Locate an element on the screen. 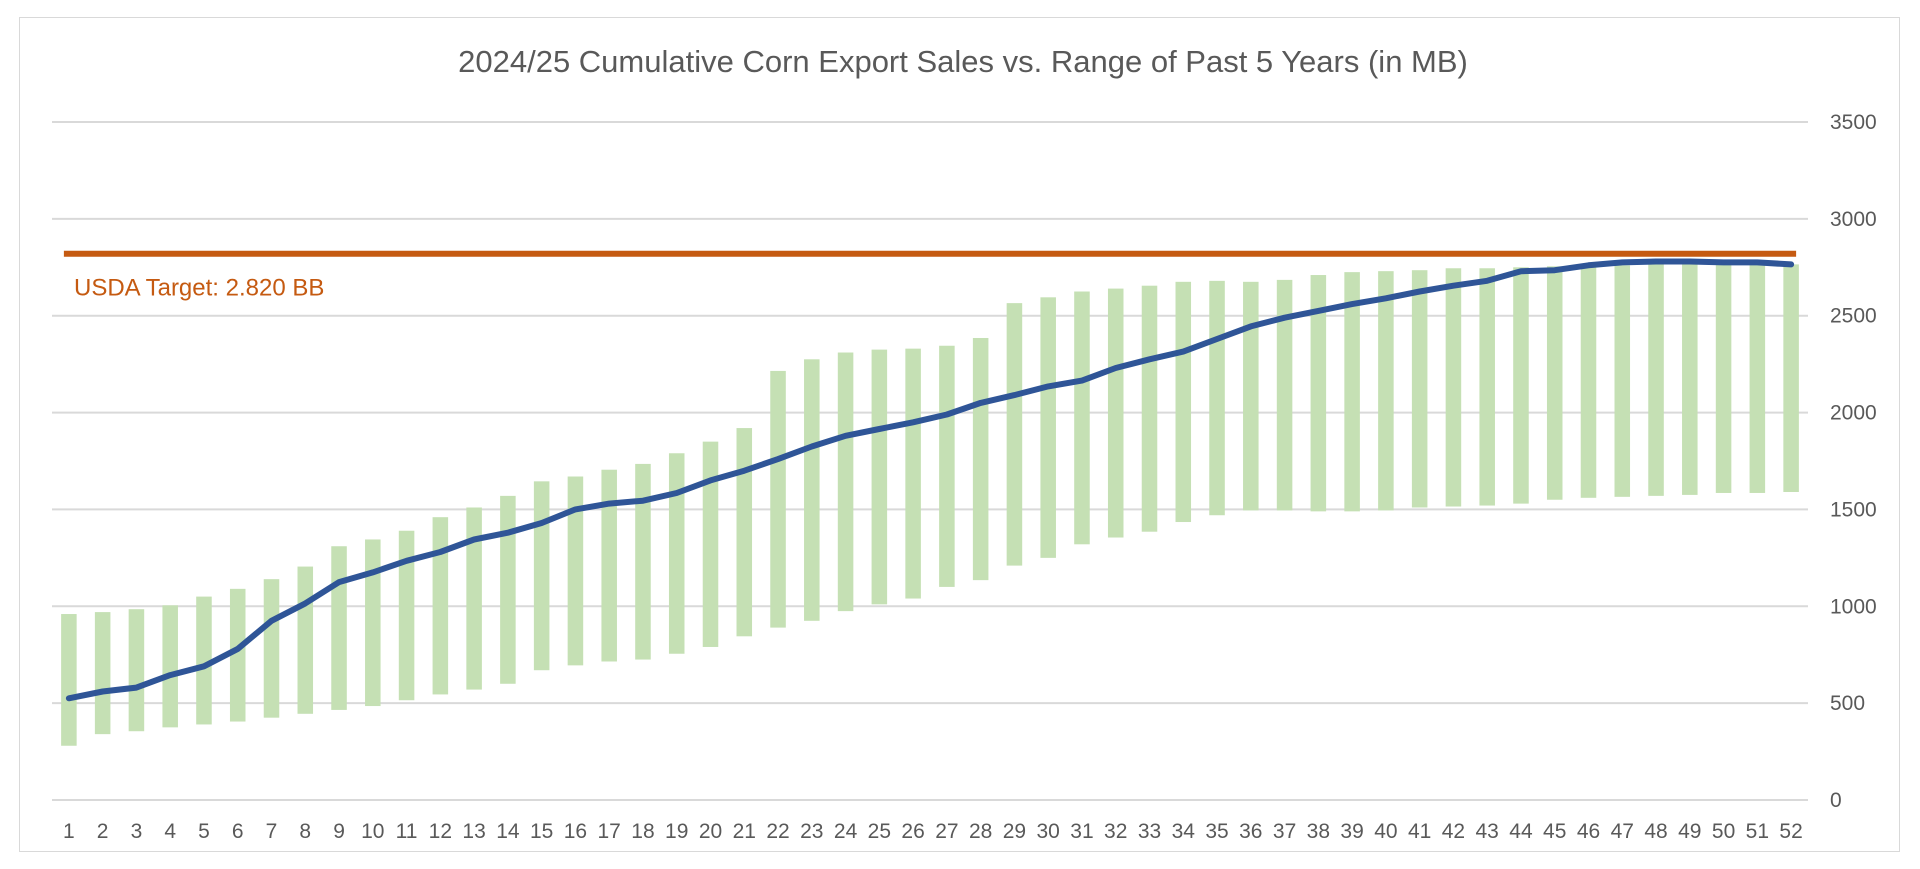  x-tick-label: 40 is located at coordinates (1385, 831).